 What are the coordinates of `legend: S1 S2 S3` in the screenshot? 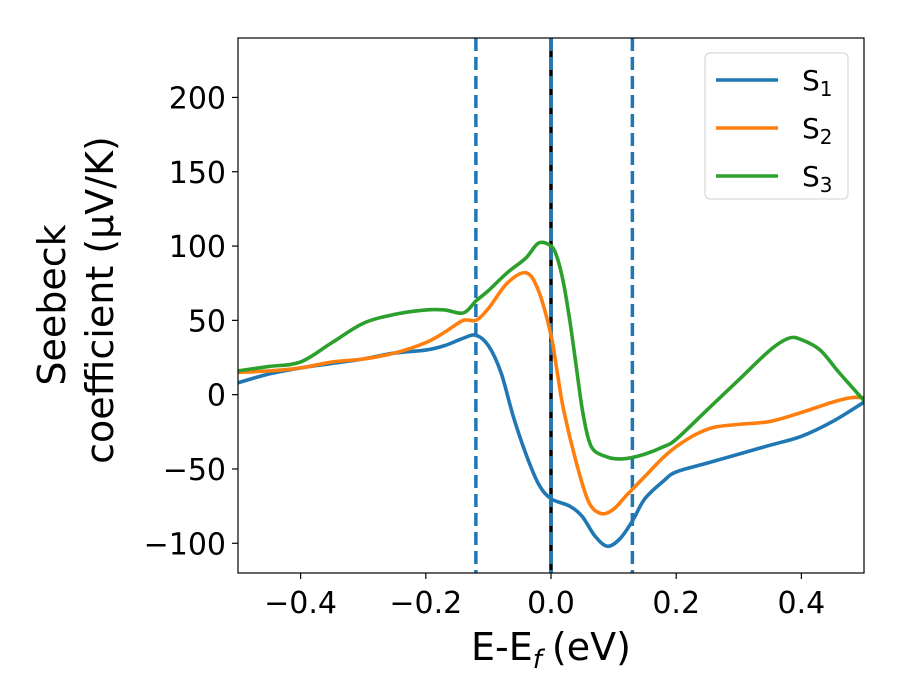 It's located at (776, 126).